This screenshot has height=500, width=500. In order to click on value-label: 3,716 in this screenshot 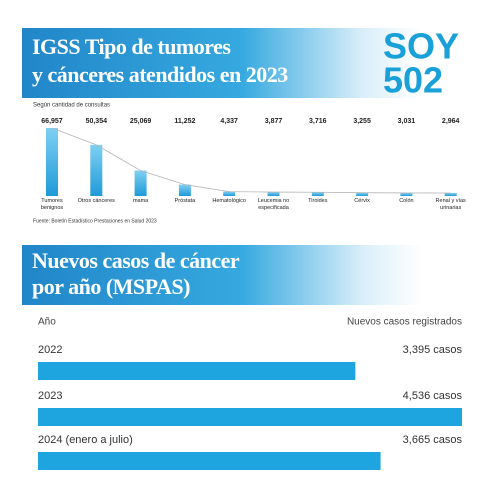, I will do `click(318, 121)`.